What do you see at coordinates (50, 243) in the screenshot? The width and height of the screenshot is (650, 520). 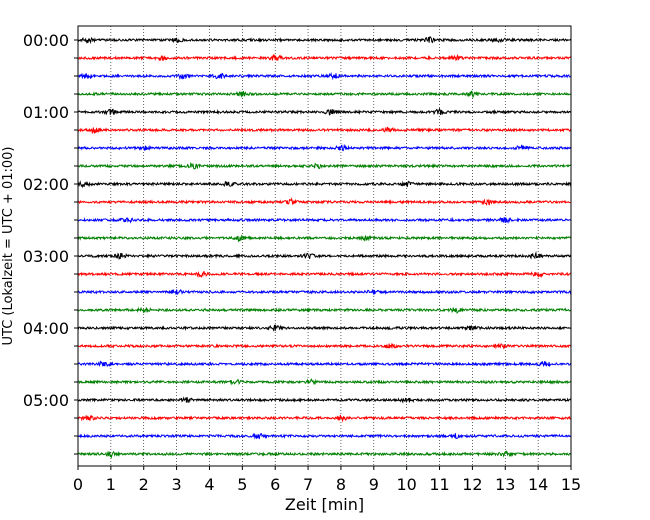 I see `y-axis: 00:00 01:00 02:00 03:00 04:00 05:00` at bounding box center [50, 243].